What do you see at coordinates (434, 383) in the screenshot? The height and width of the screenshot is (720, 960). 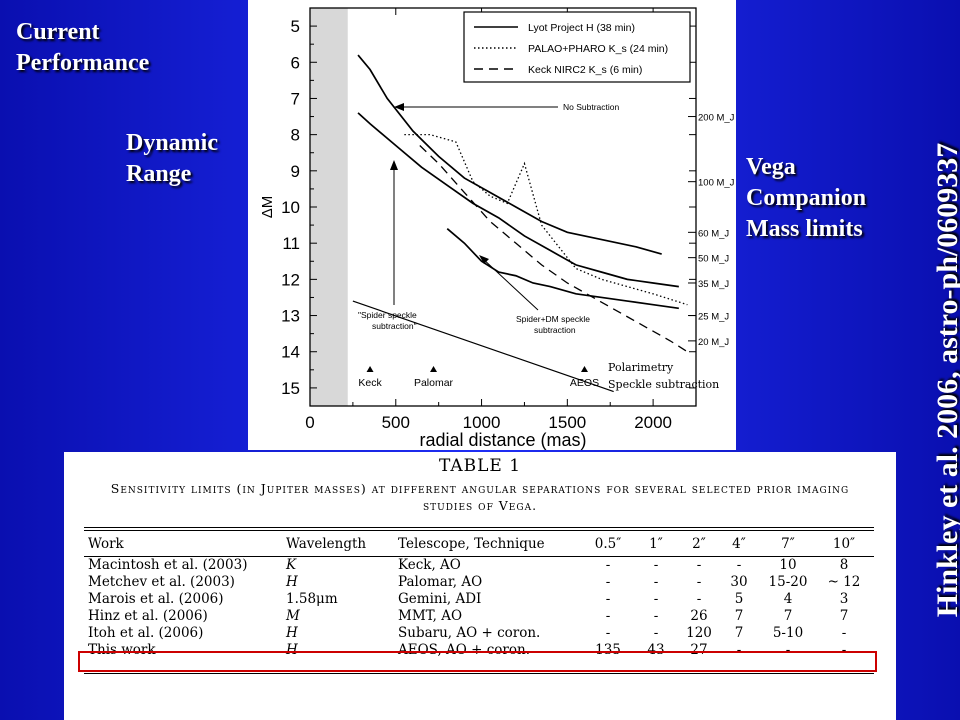 I see `telescope-label: Palomar` at bounding box center [434, 383].